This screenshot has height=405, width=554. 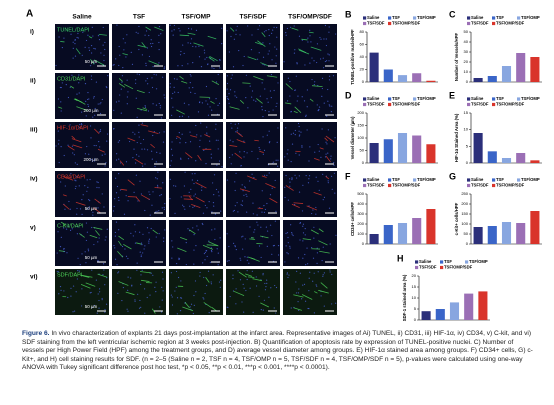 What do you see at coordinates (396, 17) in the screenshot?
I see `legend-label: TSF` at bounding box center [396, 17].